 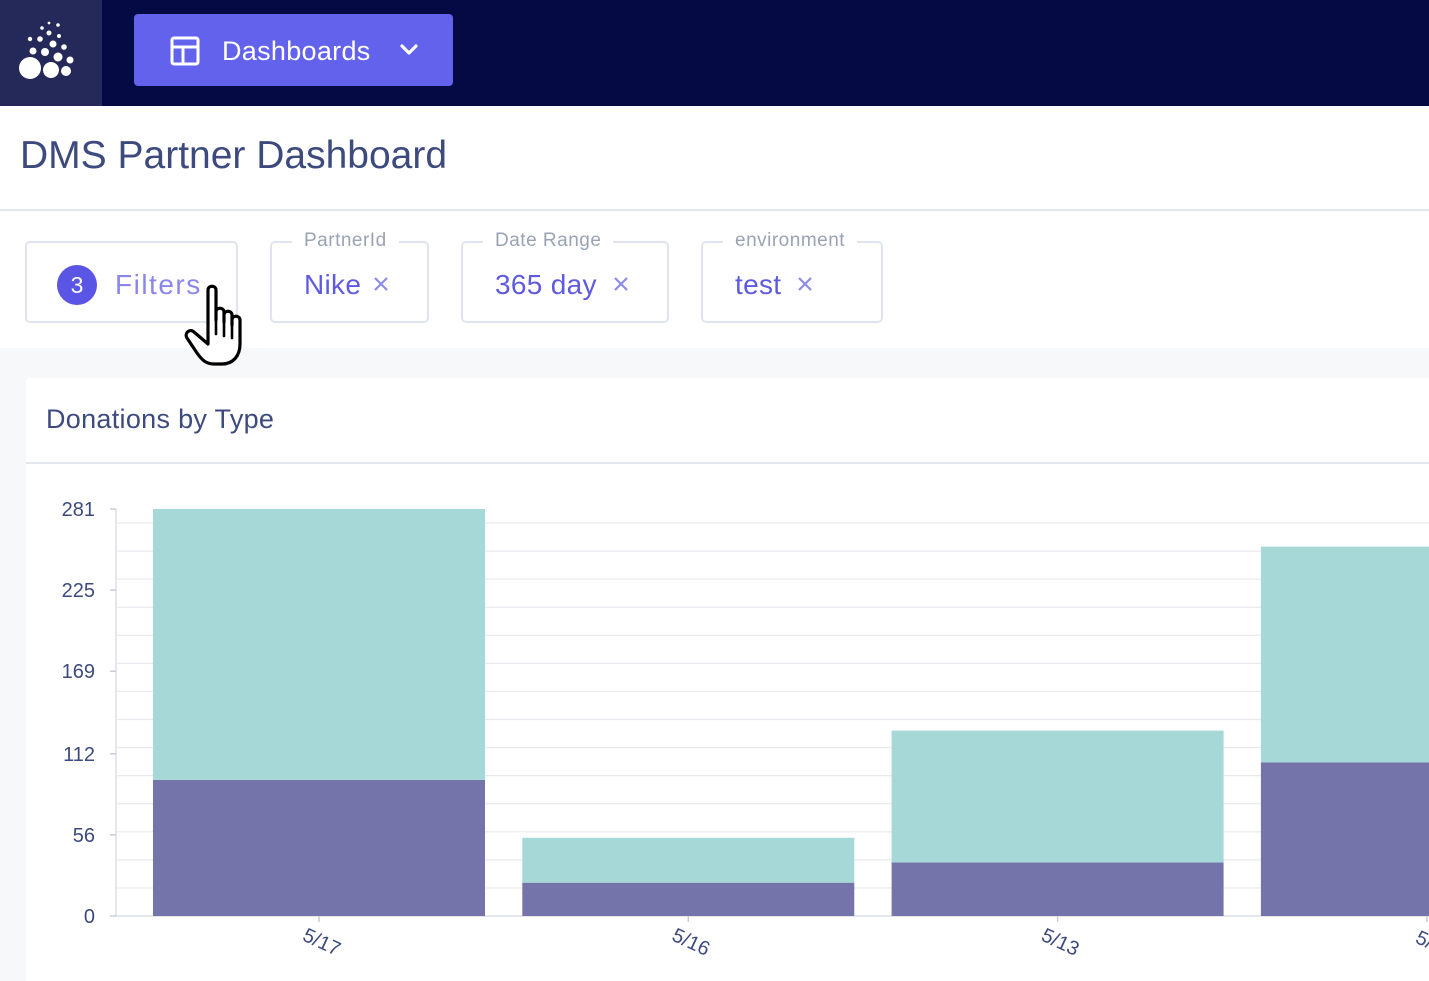 I want to click on x-tick-label: 5/13, so click(x=1060, y=942).